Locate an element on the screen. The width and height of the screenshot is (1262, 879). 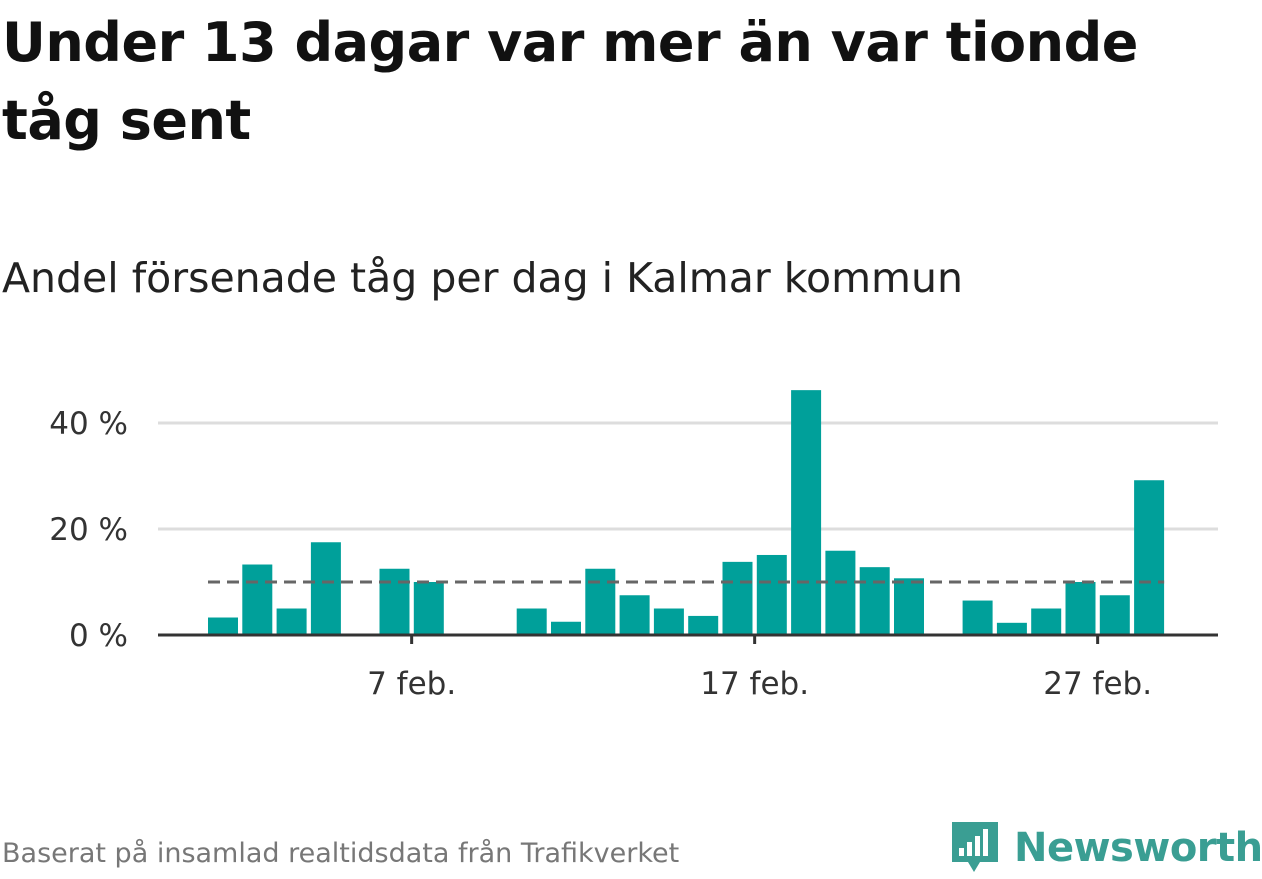
y-tick-label: 20 % is located at coordinates (88, 530).